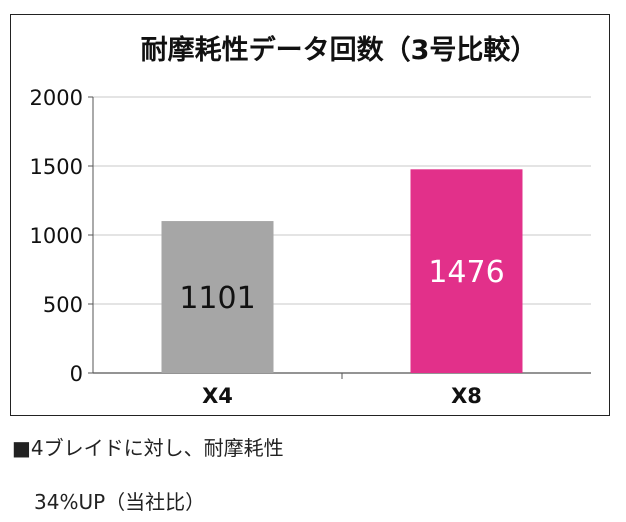  What do you see at coordinates (76, 374) in the screenshot?
I see `y-tick-label: 0` at bounding box center [76, 374].